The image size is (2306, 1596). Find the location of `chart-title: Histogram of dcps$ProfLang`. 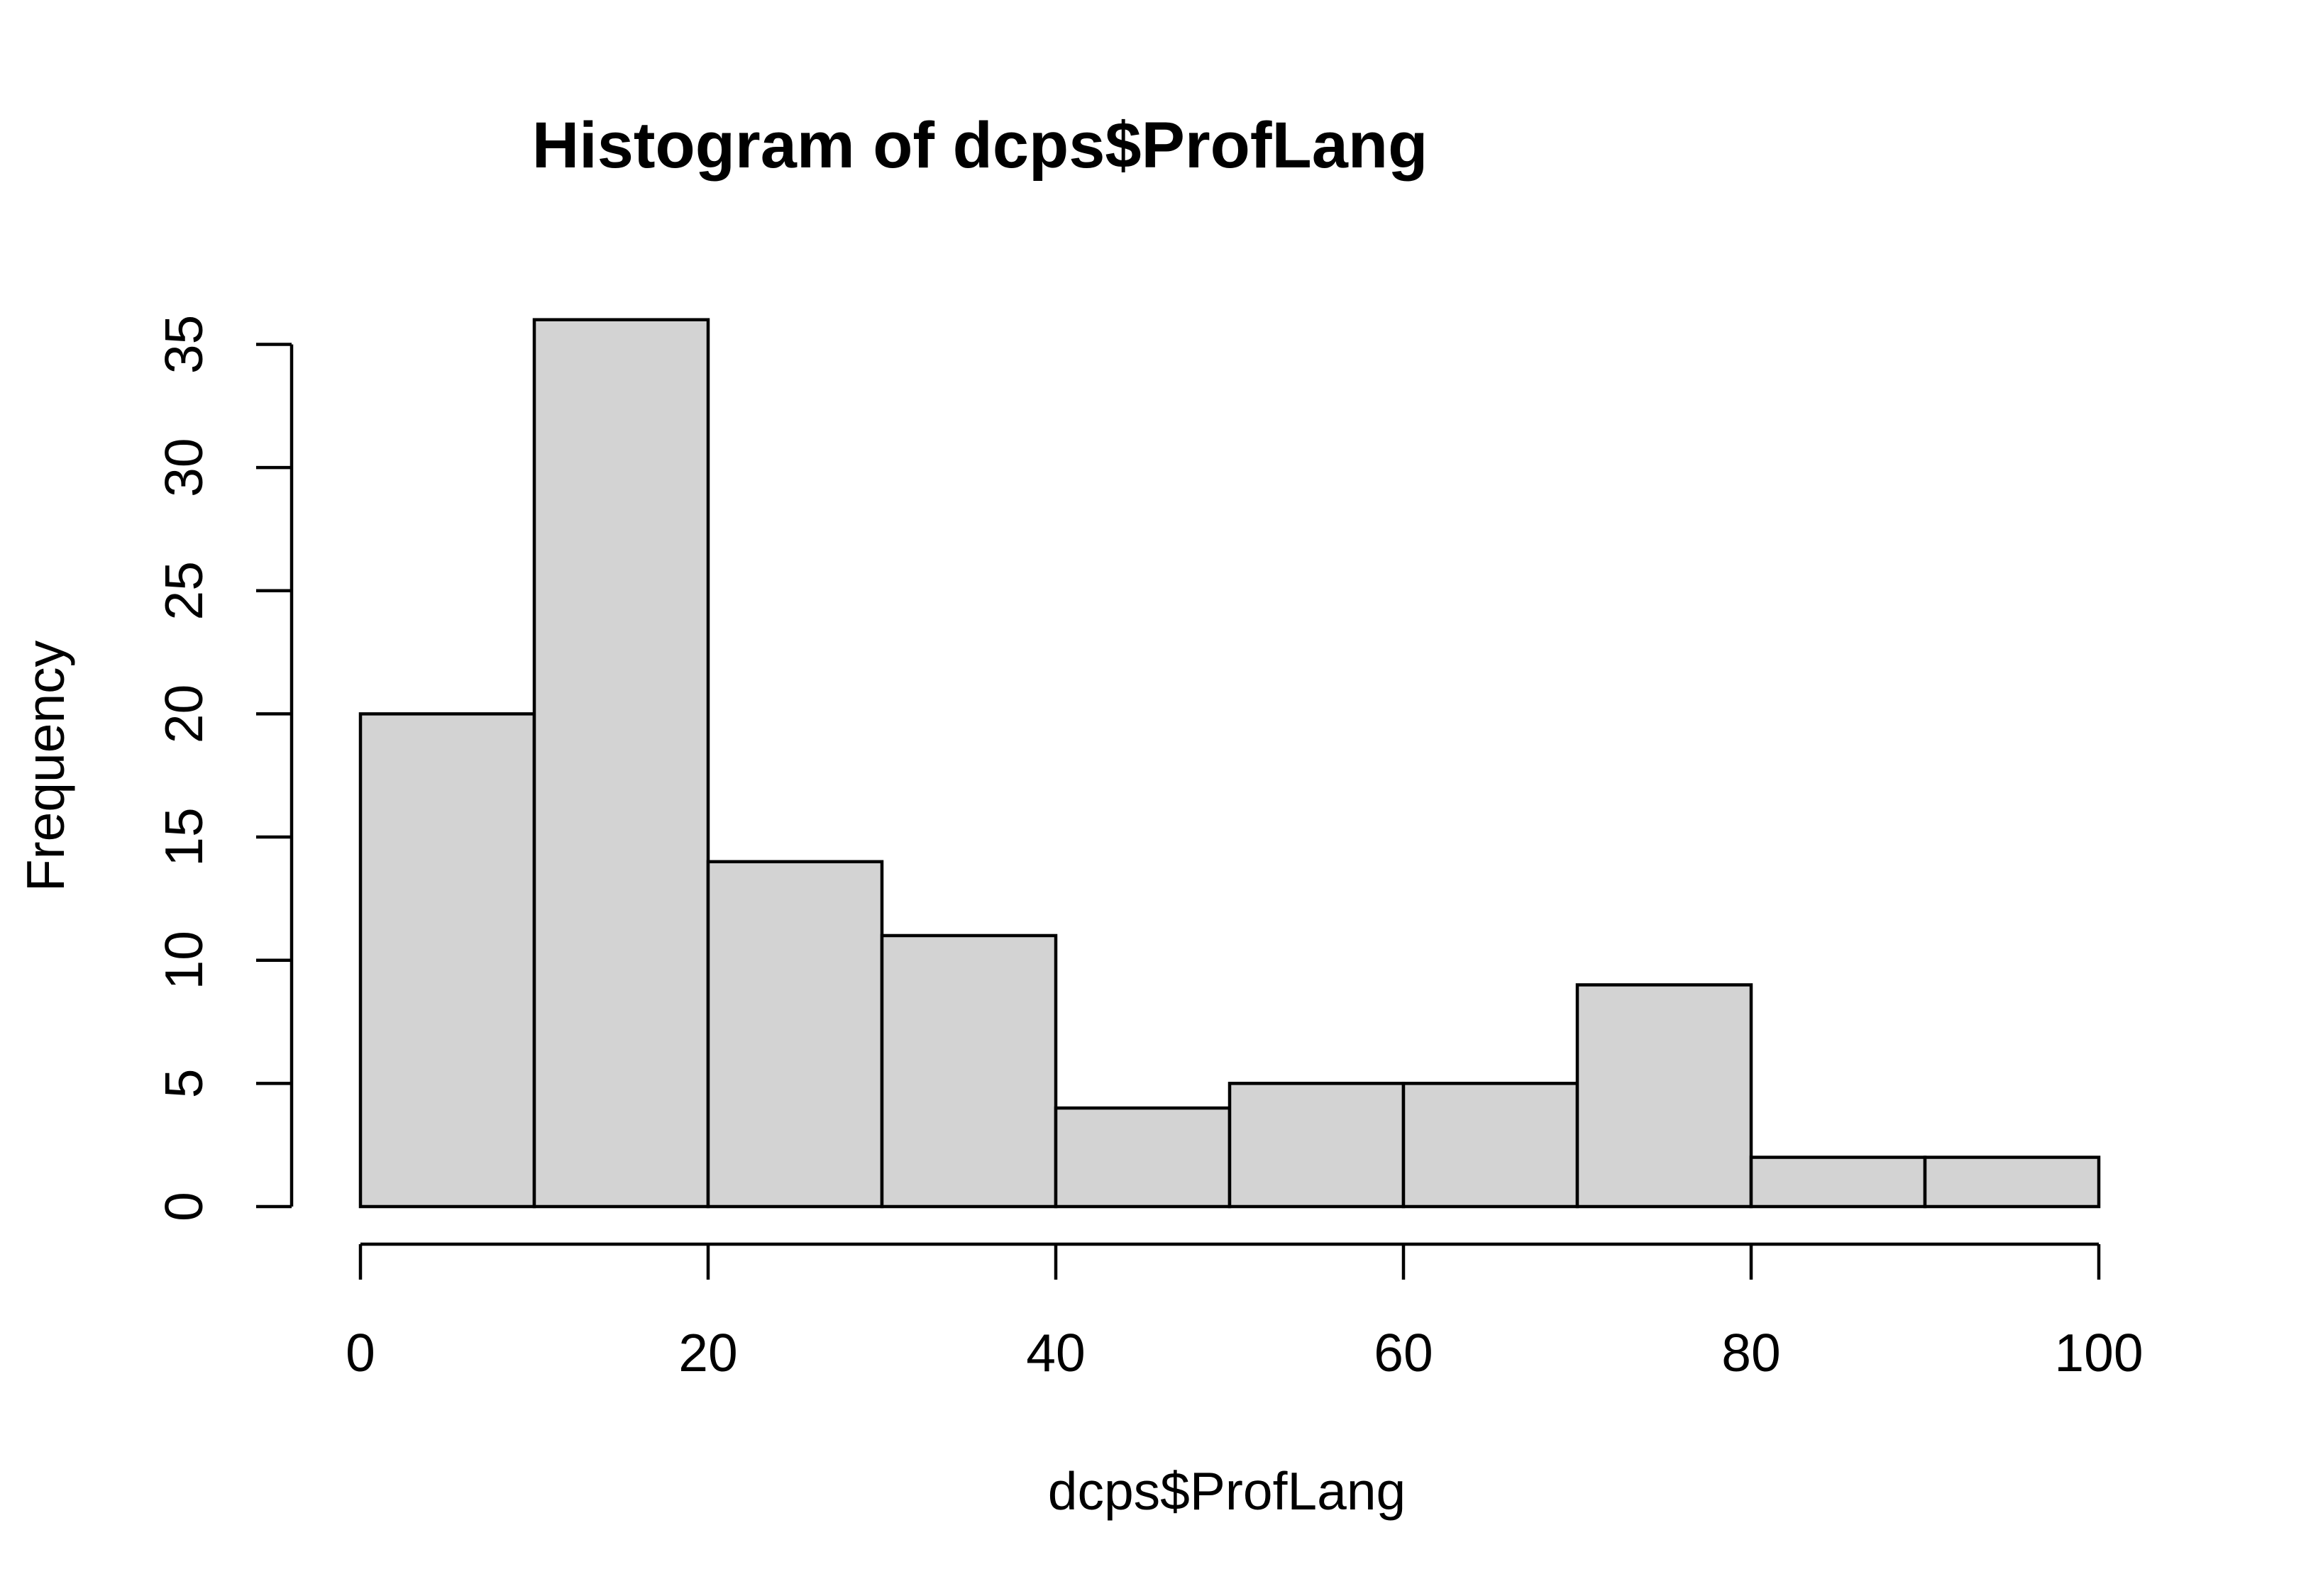

chart-title: Histogram of dcps$ProfLang is located at coordinates (980, 146).